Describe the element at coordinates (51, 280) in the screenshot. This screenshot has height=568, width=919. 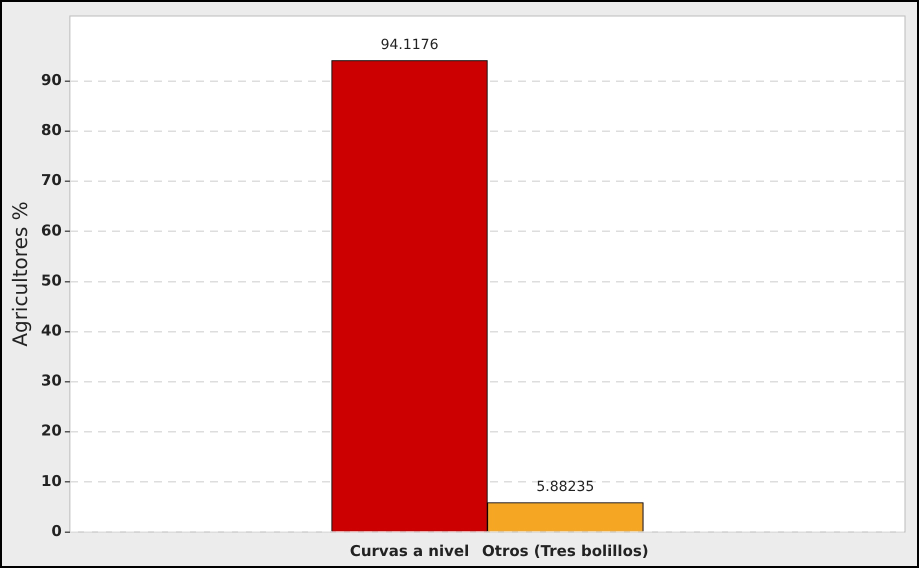
I see `y-tick-label: 50` at that location.